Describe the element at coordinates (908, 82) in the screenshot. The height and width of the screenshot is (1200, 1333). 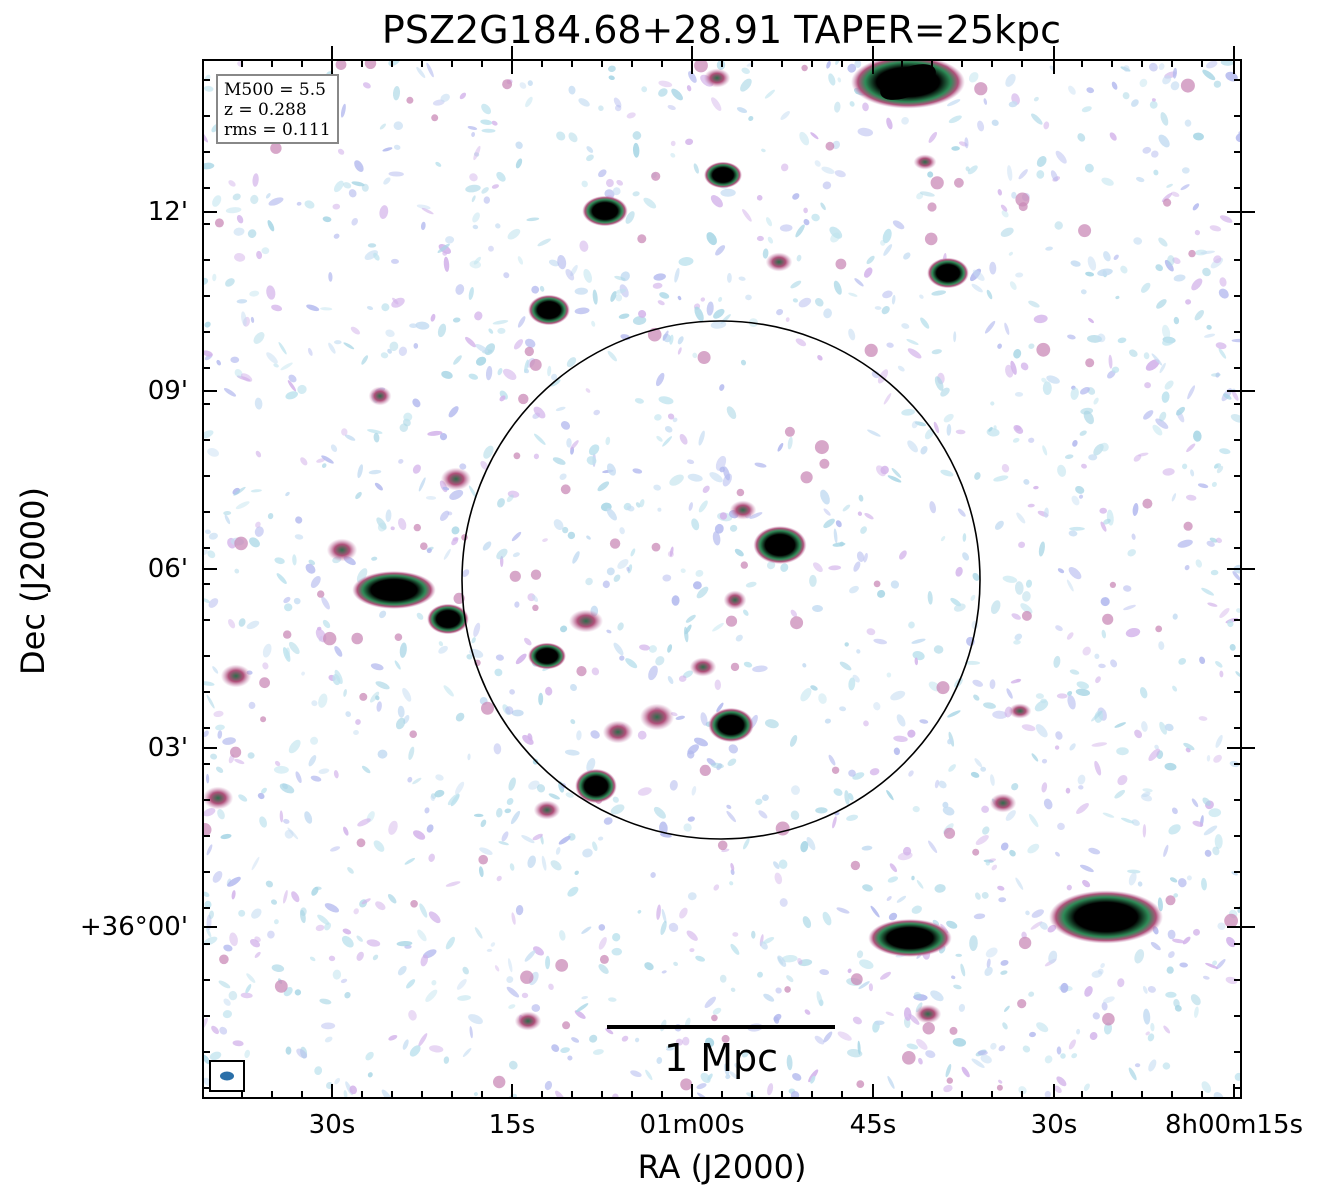
I see `radio-source` at that location.